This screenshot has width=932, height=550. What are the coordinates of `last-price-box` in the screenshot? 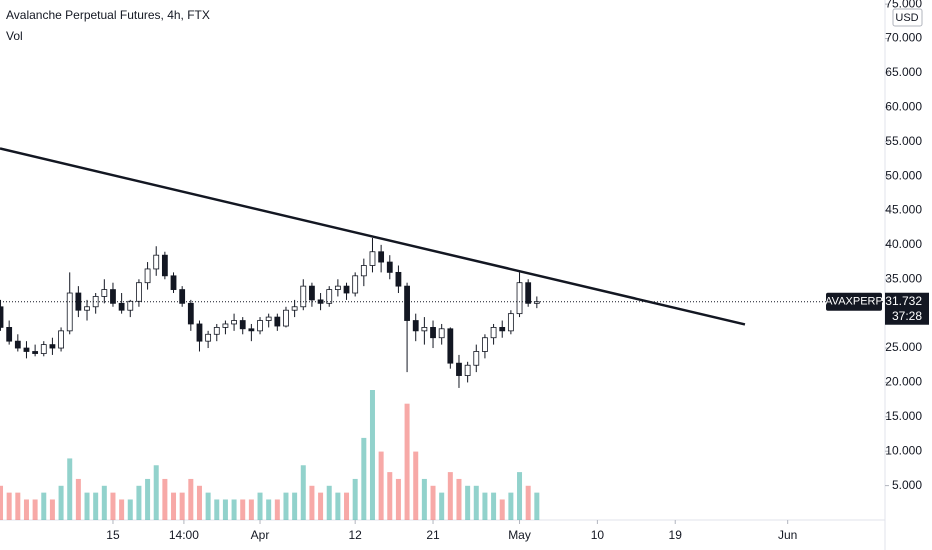 It's located at (907, 308).